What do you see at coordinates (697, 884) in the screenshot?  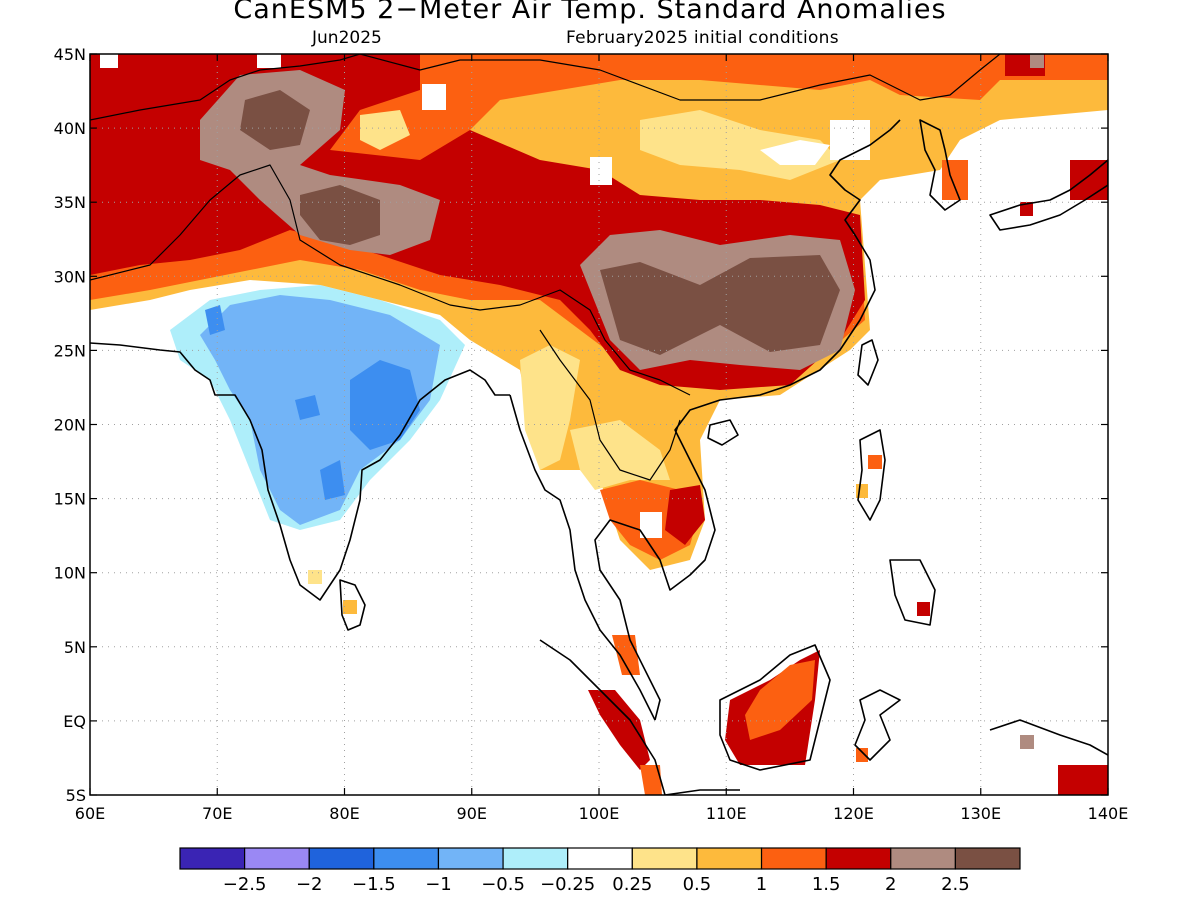 I see `colorbar-label: 0.5` at bounding box center [697, 884].